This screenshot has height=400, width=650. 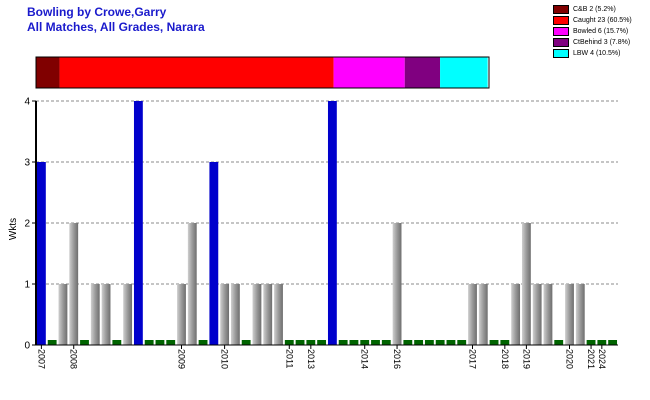 I want to click on y-tick-labels: 0 1 2 3 4, so click(x=30, y=224).